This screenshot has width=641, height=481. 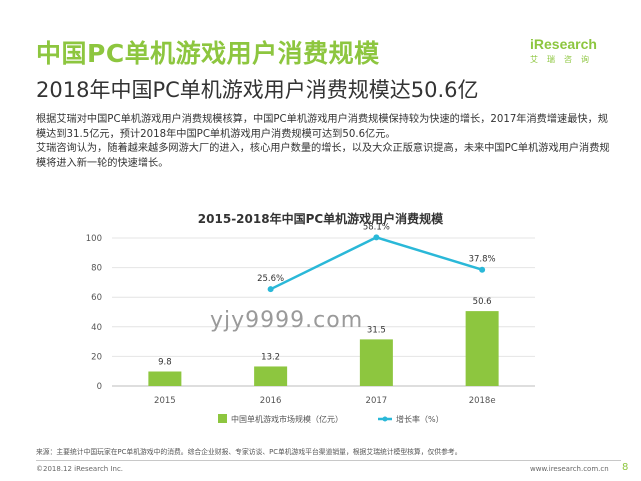 What do you see at coordinates (328, 460) in the screenshot?
I see `footer-divider` at bounding box center [328, 460].